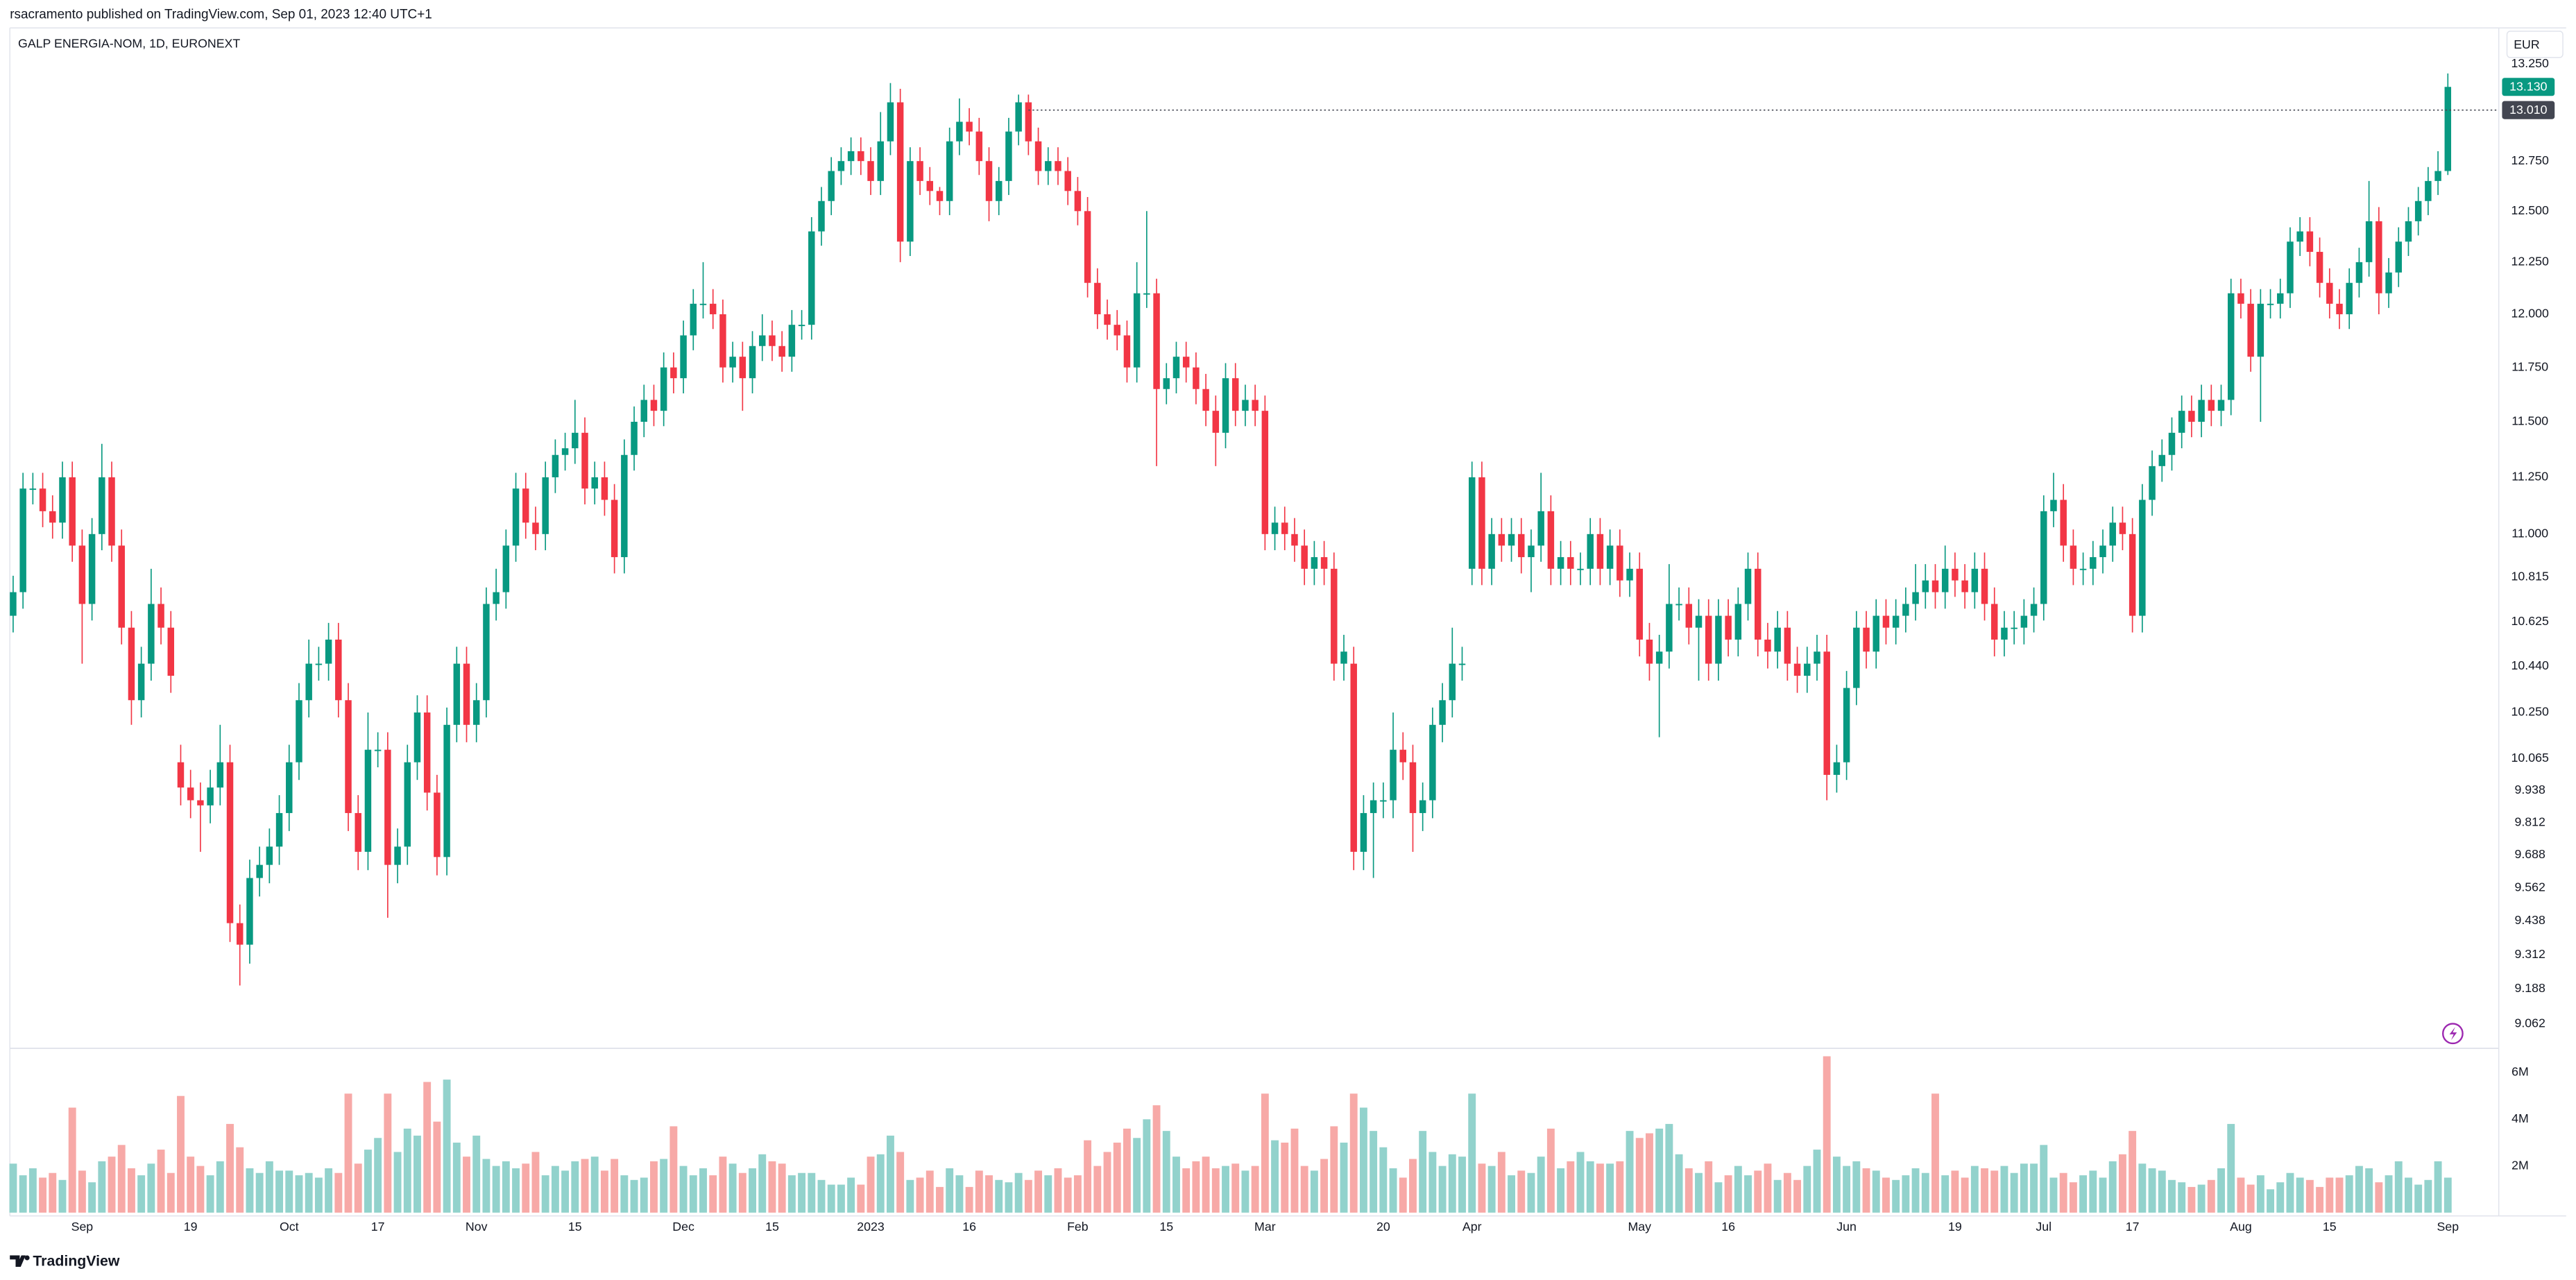 The width and height of the screenshot is (2576, 1280). What do you see at coordinates (2520, 1118) in the screenshot?
I see `volume-tick-label: 4M` at bounding box center [2520, 1118].